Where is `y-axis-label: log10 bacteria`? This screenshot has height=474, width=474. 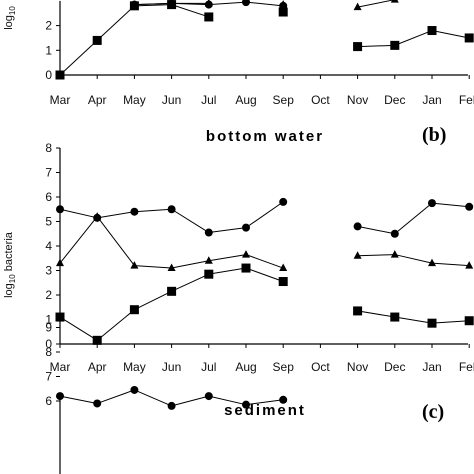
y-axis-label: log10 bacteria is located at coordinates (10, 264).